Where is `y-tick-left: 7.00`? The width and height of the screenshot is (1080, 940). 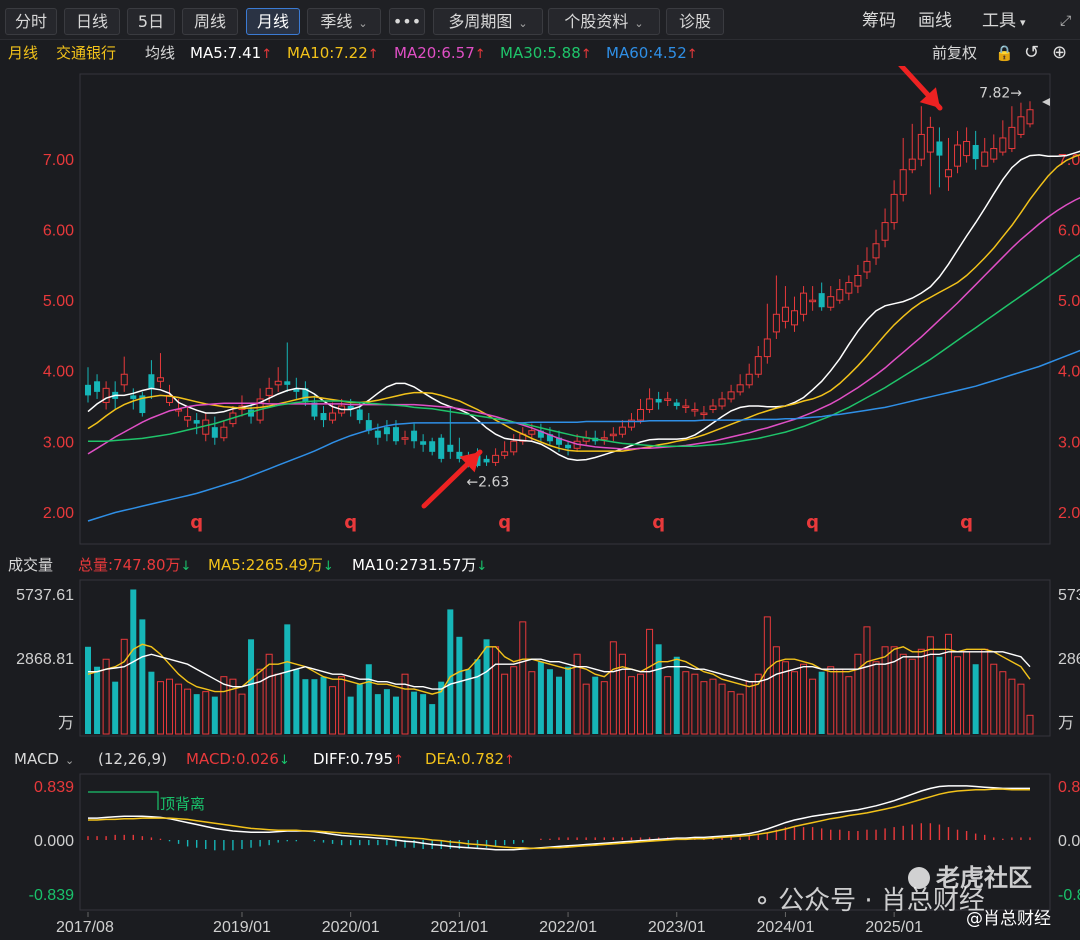
y-tick-left: 7.00 is located at coordinates (58, 160).